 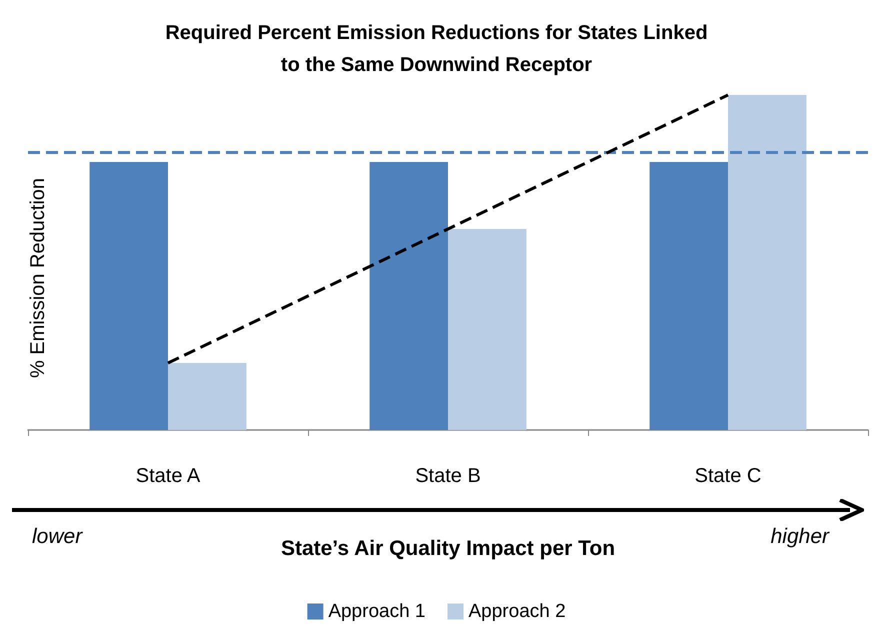 What do you see at coordinates (38, 278) in the screenshot?
I see `y-axis-title: % Emission Reduction` at bounding box center [38, 278].